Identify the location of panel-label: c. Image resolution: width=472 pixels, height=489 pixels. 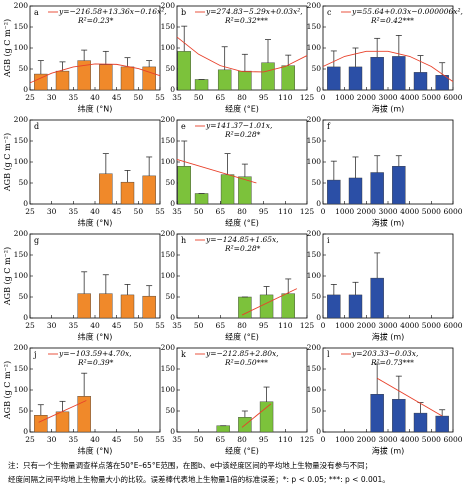
(329, 12).